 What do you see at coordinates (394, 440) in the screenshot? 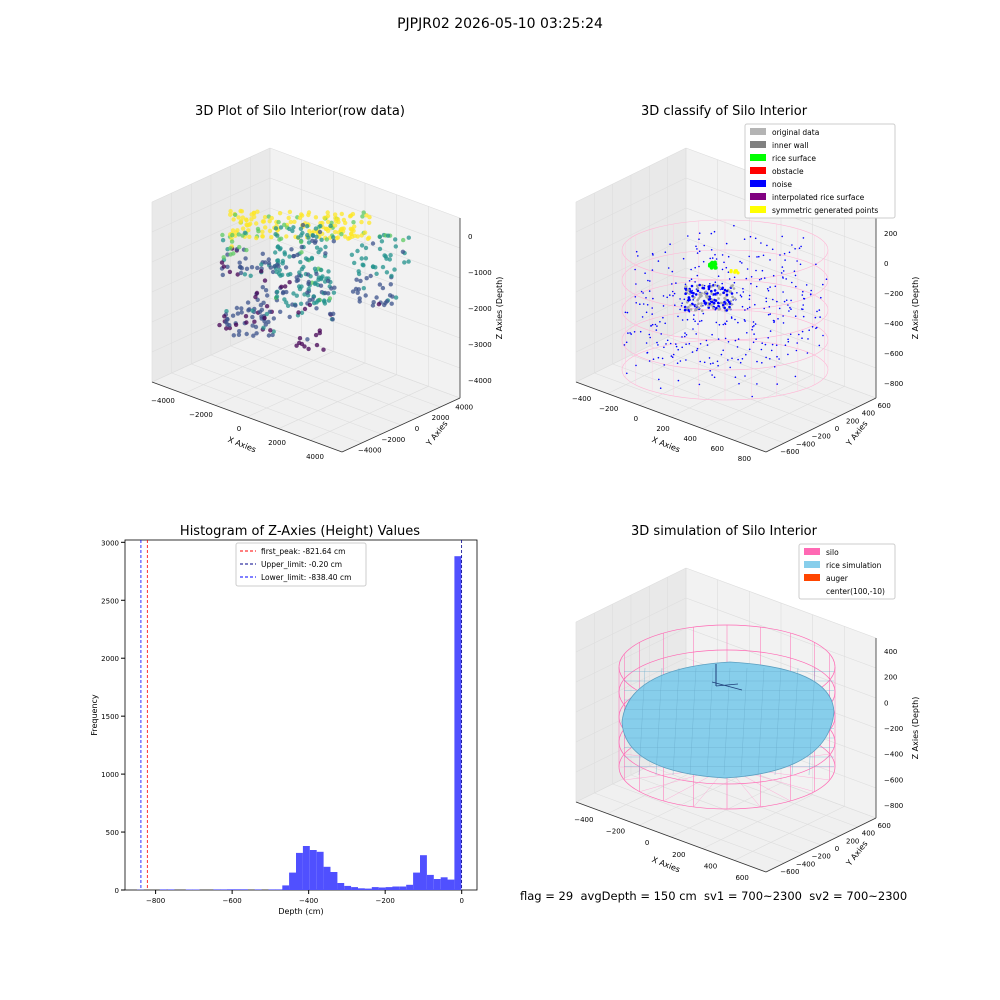
I see `y-tick-label: −2000` at bounding box center [394, 440].